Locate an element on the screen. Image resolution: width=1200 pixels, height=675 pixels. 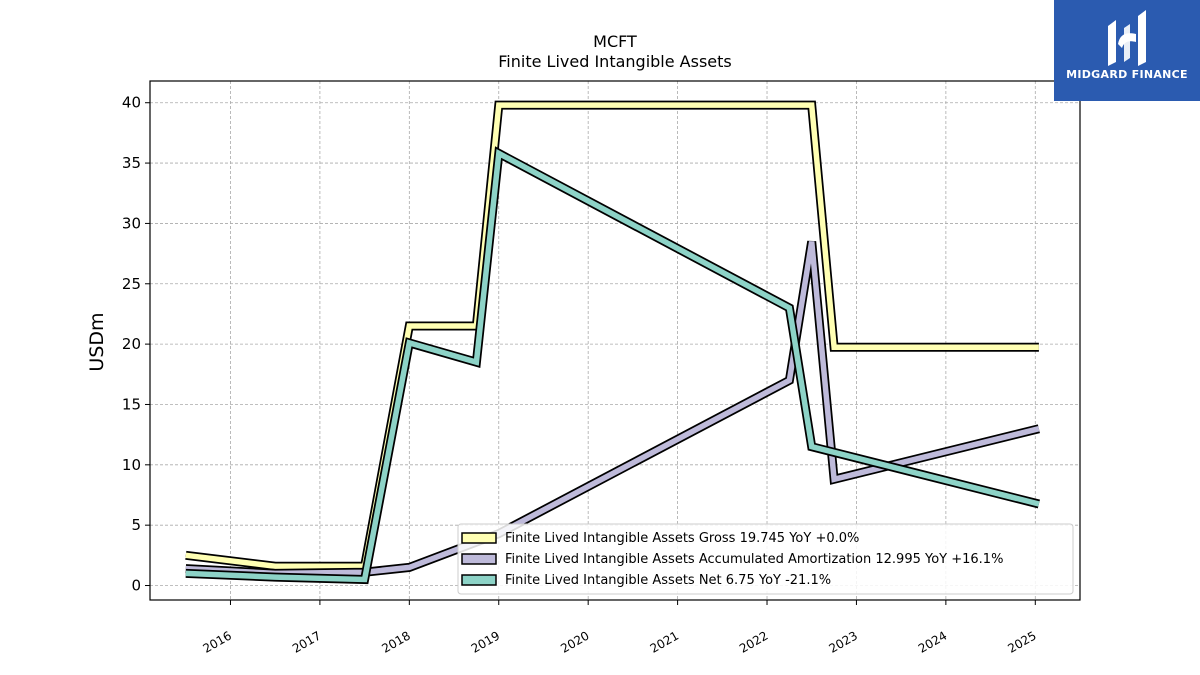
y-tick-label: 15 is located at coordinates (131, 404).